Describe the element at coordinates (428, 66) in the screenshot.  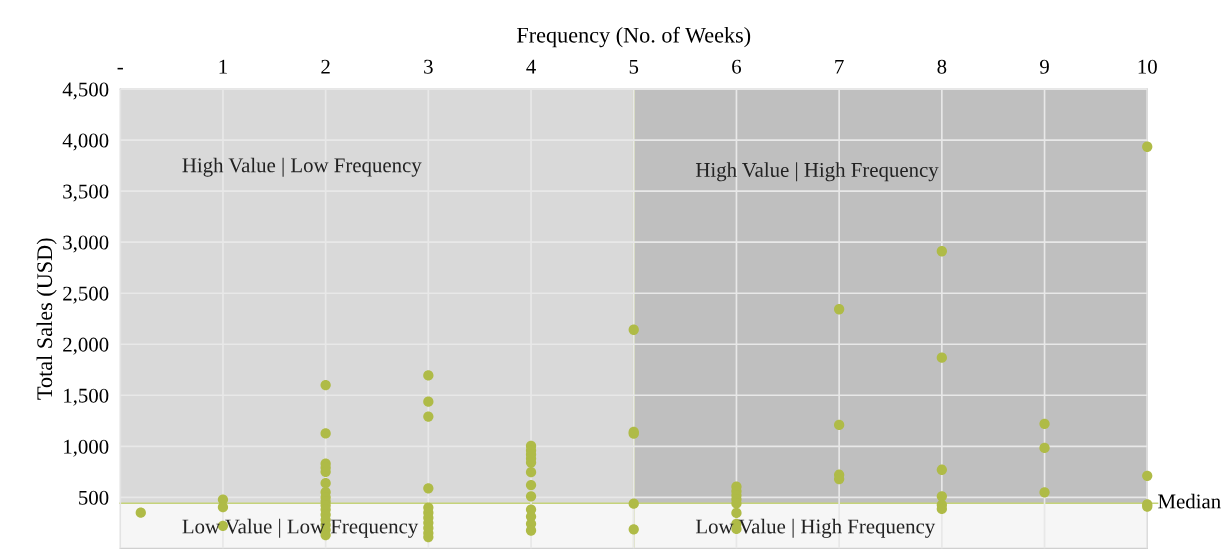
I see `x-tick-label: 3` at that location.